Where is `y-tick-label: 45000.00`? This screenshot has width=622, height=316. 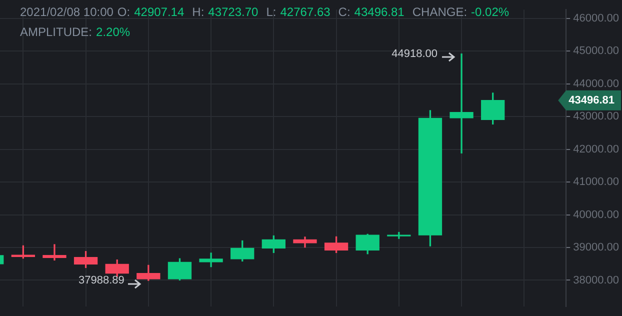 y-tick-label: 45000.00 is located at coordinates (596, 51).